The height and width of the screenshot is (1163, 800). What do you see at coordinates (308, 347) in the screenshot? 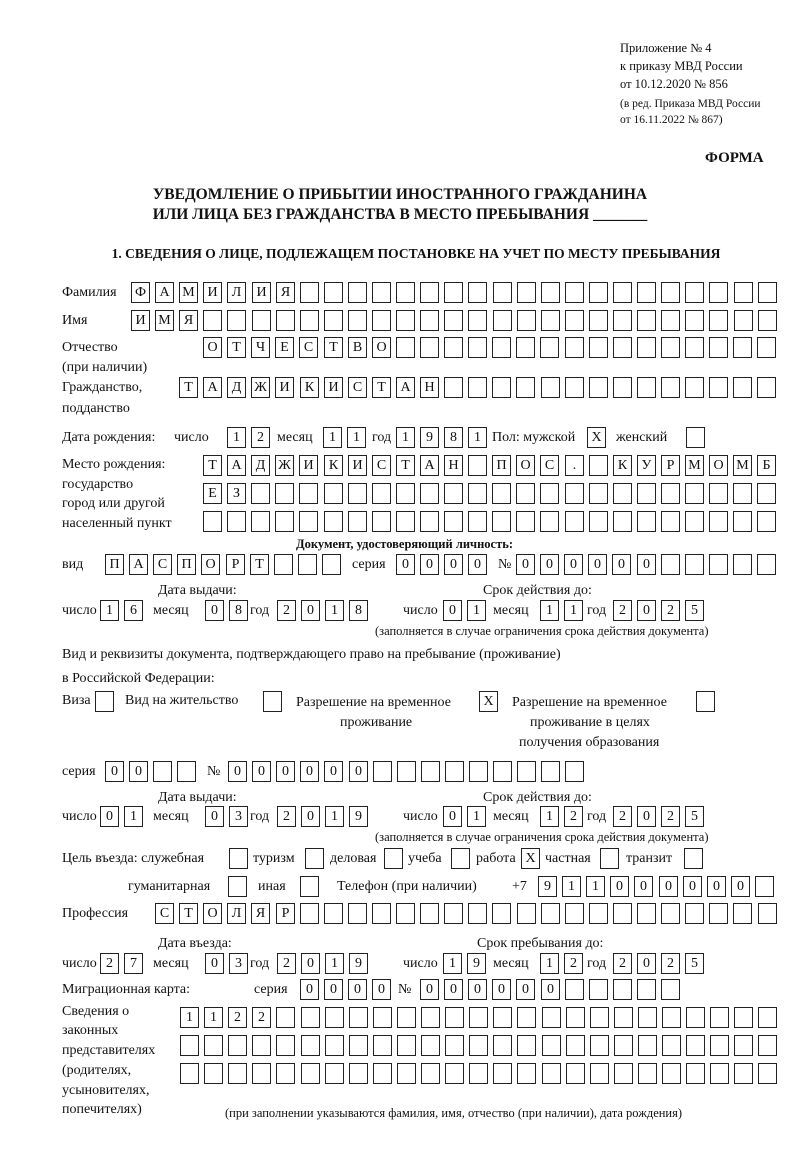
I see `cell-patronymic: С` at bounding box center [308, 347].